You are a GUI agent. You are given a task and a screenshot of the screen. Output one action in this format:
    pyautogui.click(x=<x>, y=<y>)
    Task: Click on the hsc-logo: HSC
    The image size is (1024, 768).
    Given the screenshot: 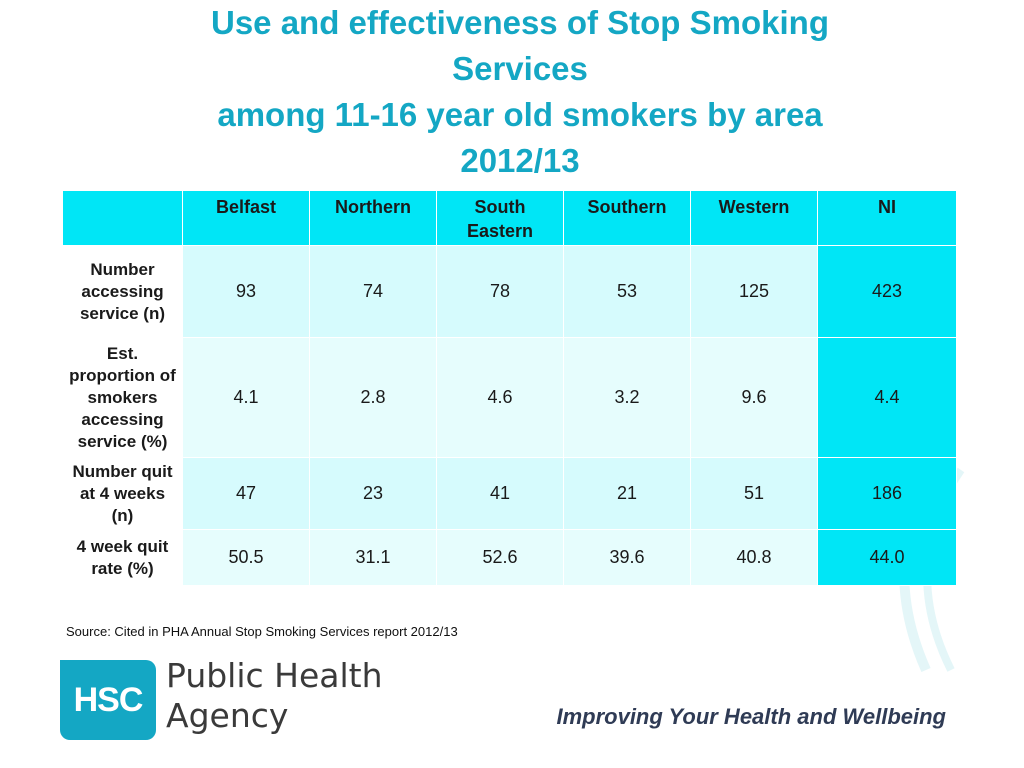 What is the action you would take?
    pyautogui.click(x=108, y=700)
    